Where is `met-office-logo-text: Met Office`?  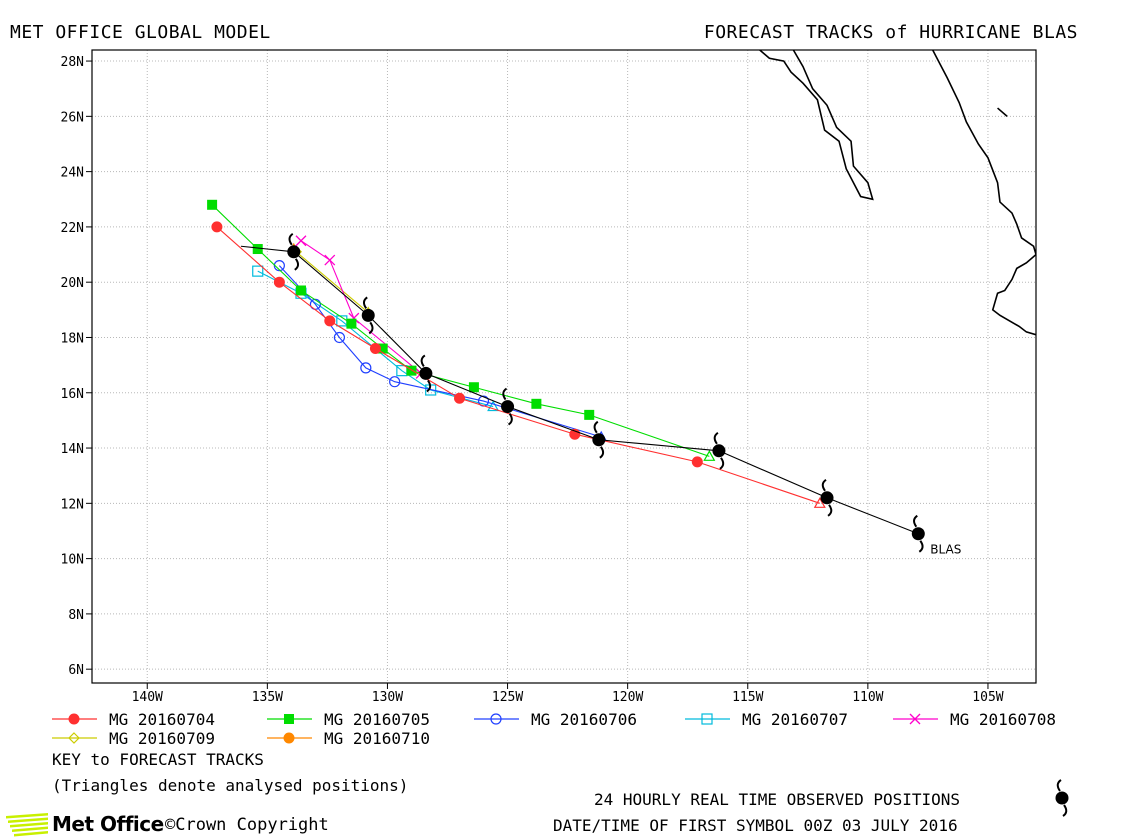
met-office-logo-text: Met Office is located at coordinates (108, 824).